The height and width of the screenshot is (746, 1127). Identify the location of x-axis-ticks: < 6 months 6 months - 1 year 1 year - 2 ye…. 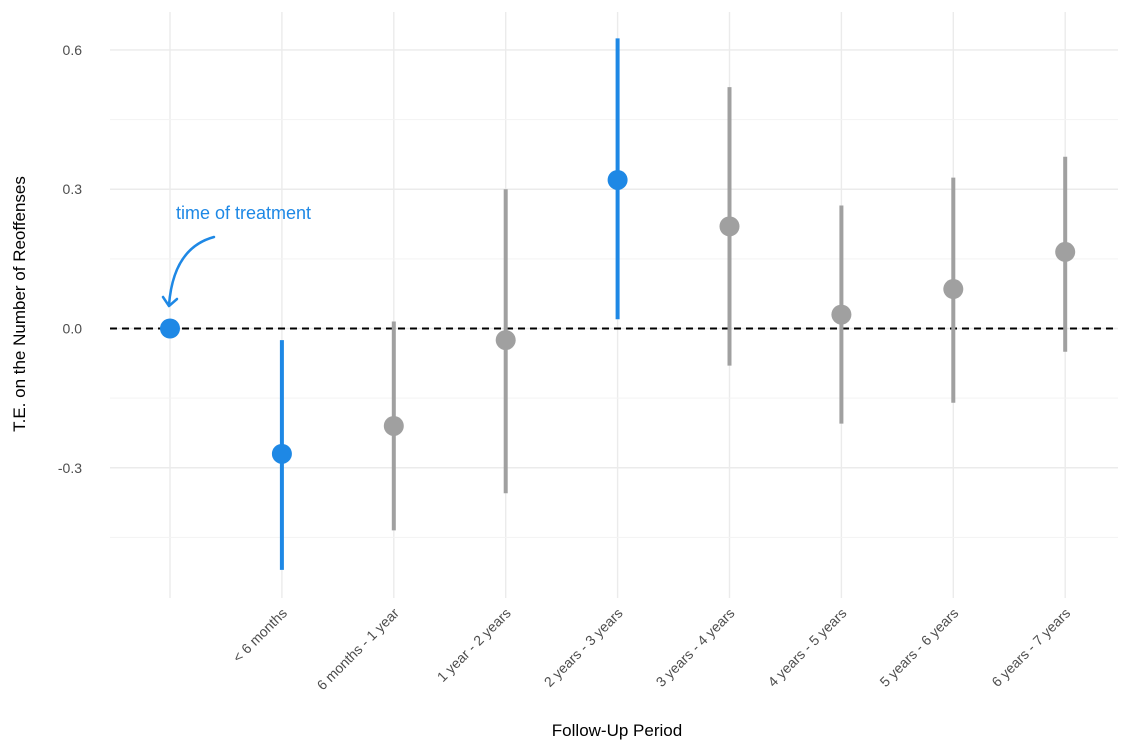
(651, 649).